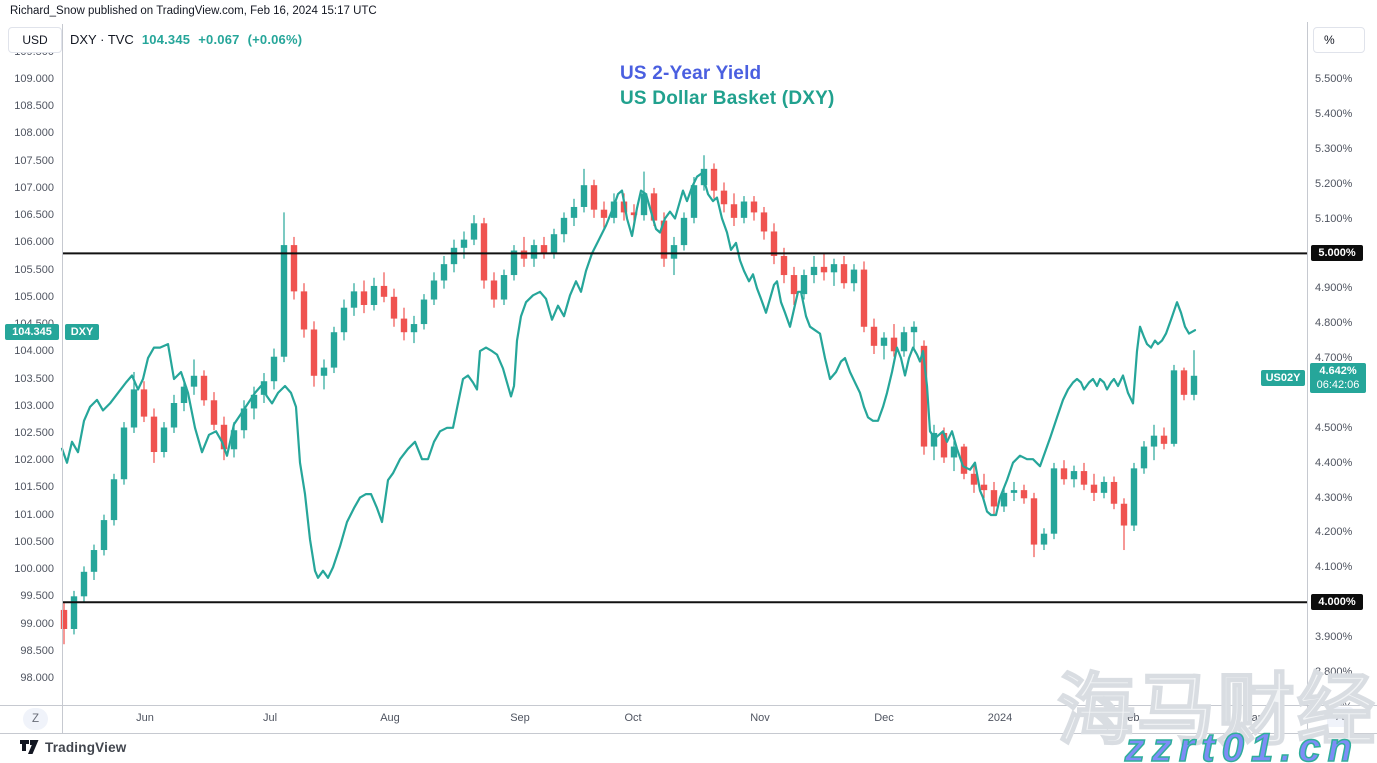  Describe the element at coordinates (34, 487) in the screenshot. I see `price-tick: 101.500` at that location.